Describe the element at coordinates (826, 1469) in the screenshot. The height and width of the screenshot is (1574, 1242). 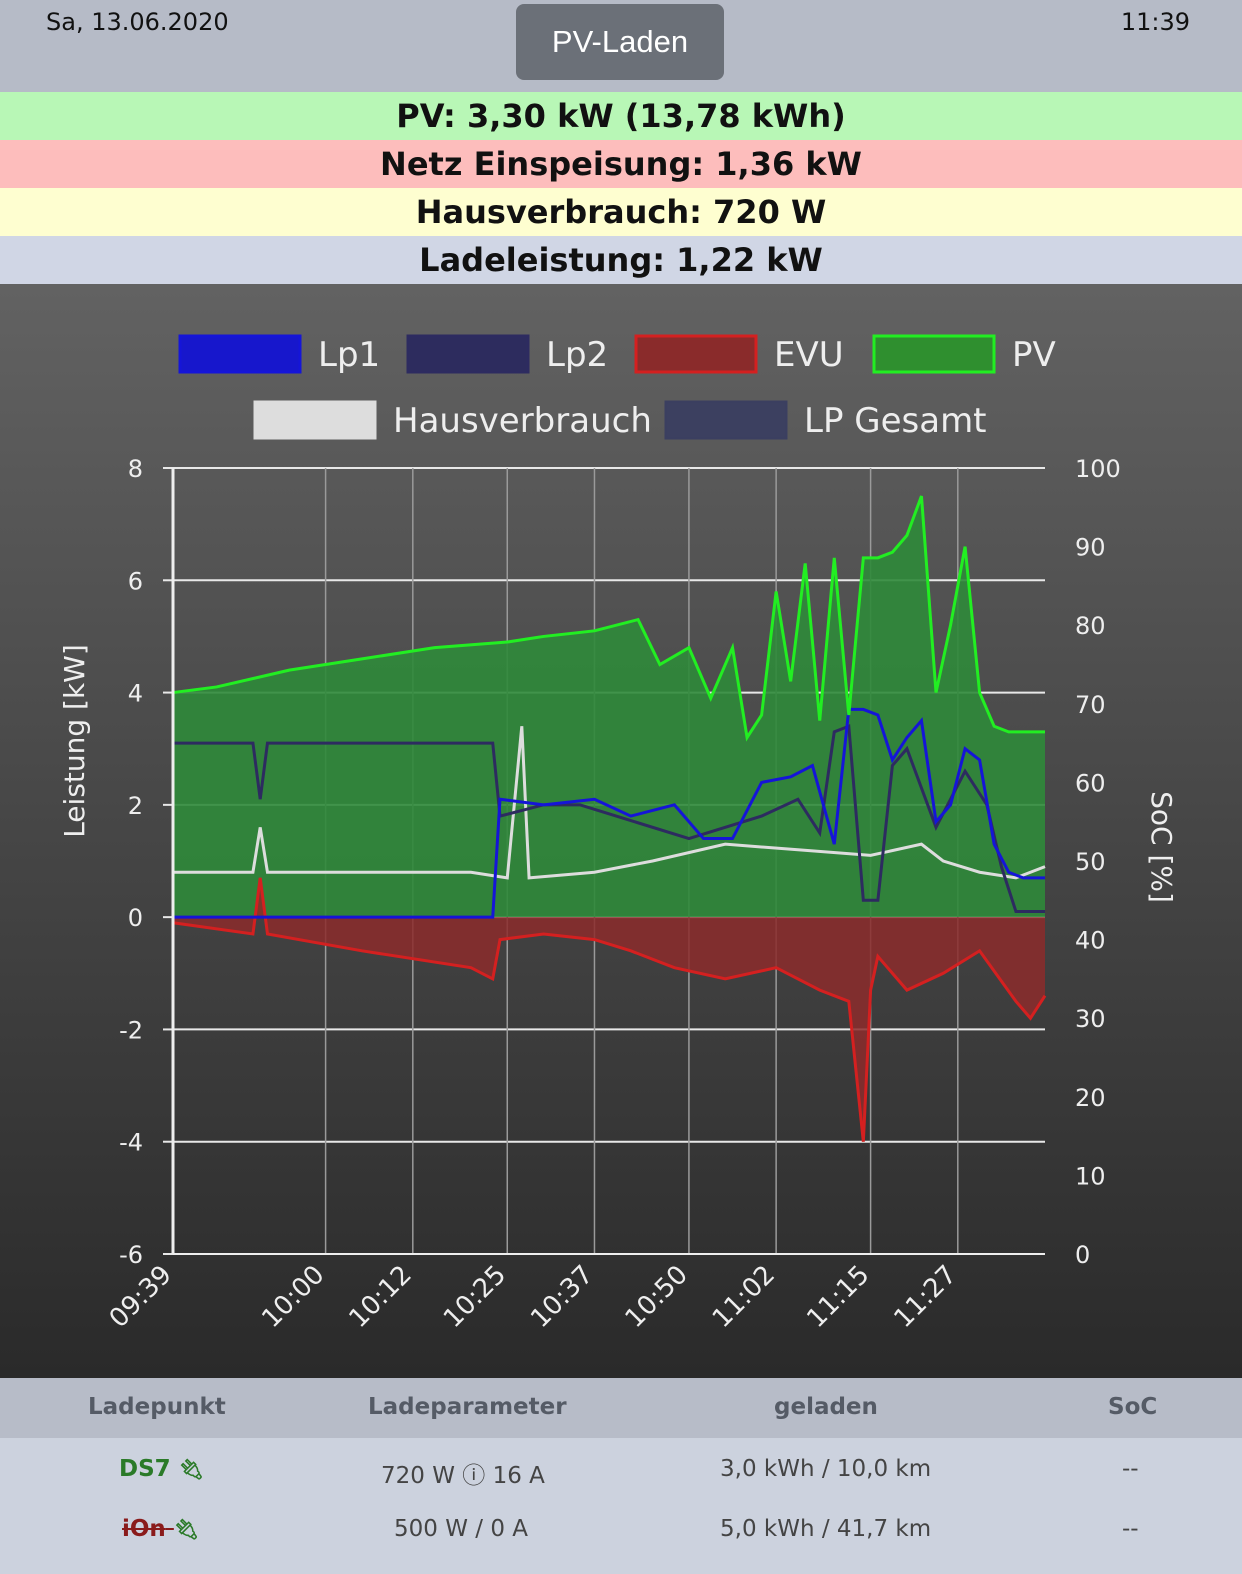
I see `charged-energy: 3,0 kWh / 10,0 km` at that location.